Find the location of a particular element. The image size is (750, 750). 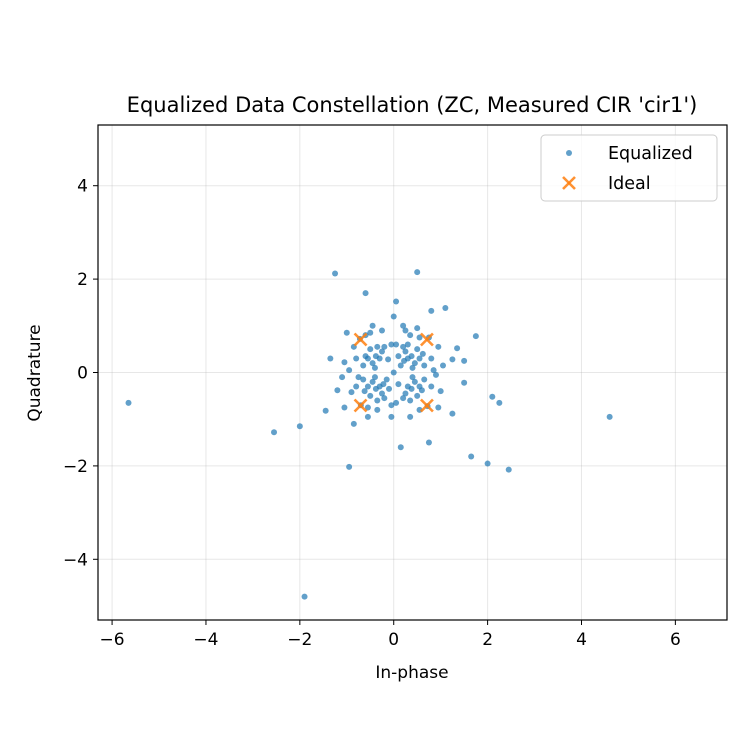

series-ideal is located at coordinates (393, 372).